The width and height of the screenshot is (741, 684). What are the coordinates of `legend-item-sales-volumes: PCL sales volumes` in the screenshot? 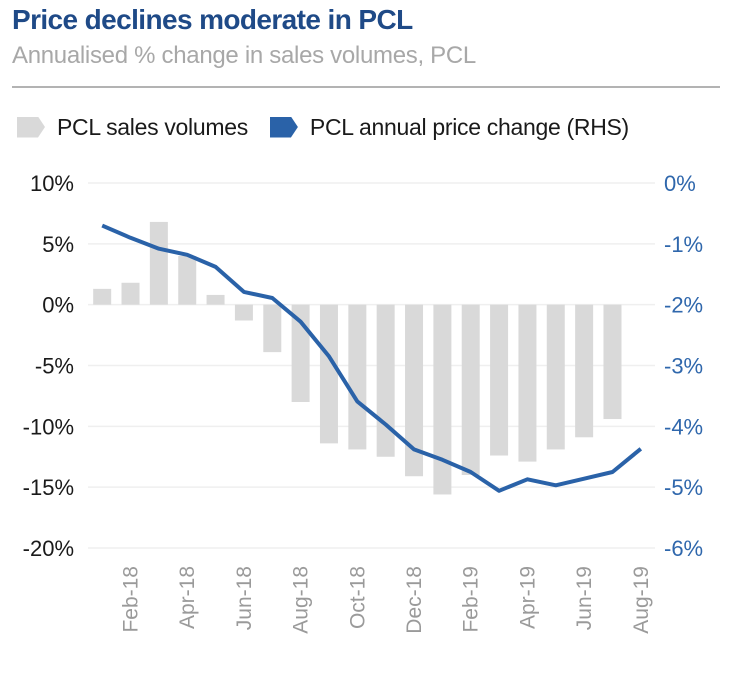 It's located at (132, 127).